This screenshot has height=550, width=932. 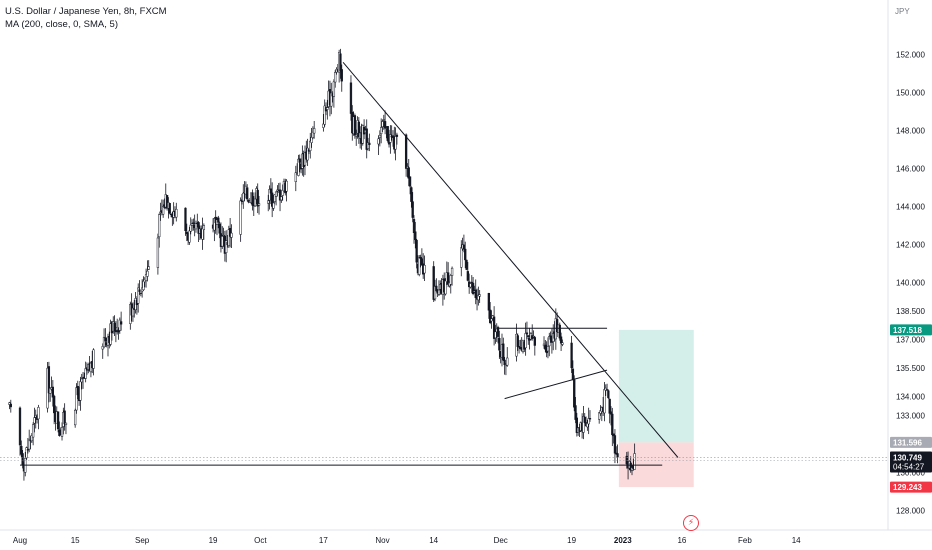 What do you see at coordinates (910, 207) in the screenshot?
I see `price-tick-label: 144.000` at bounding box center [910, 207].